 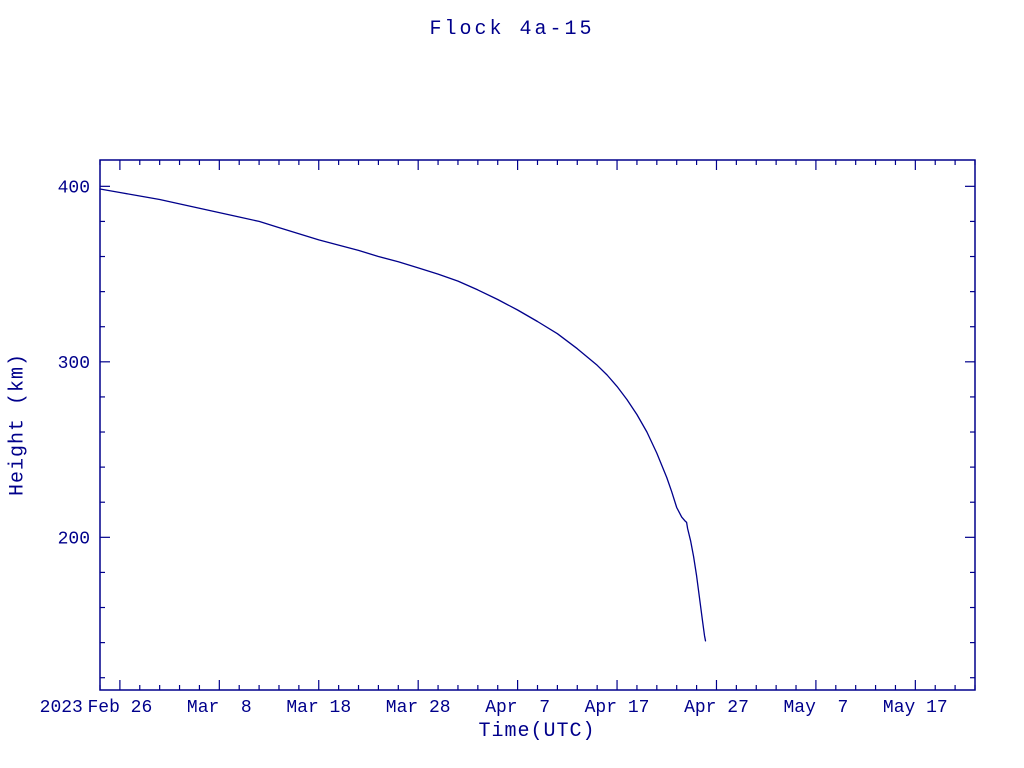 What do you see at coordinates (18, 424) in the screenshot?
I see `y-axis-label: Height (km)` at bounding box center [18, 424].